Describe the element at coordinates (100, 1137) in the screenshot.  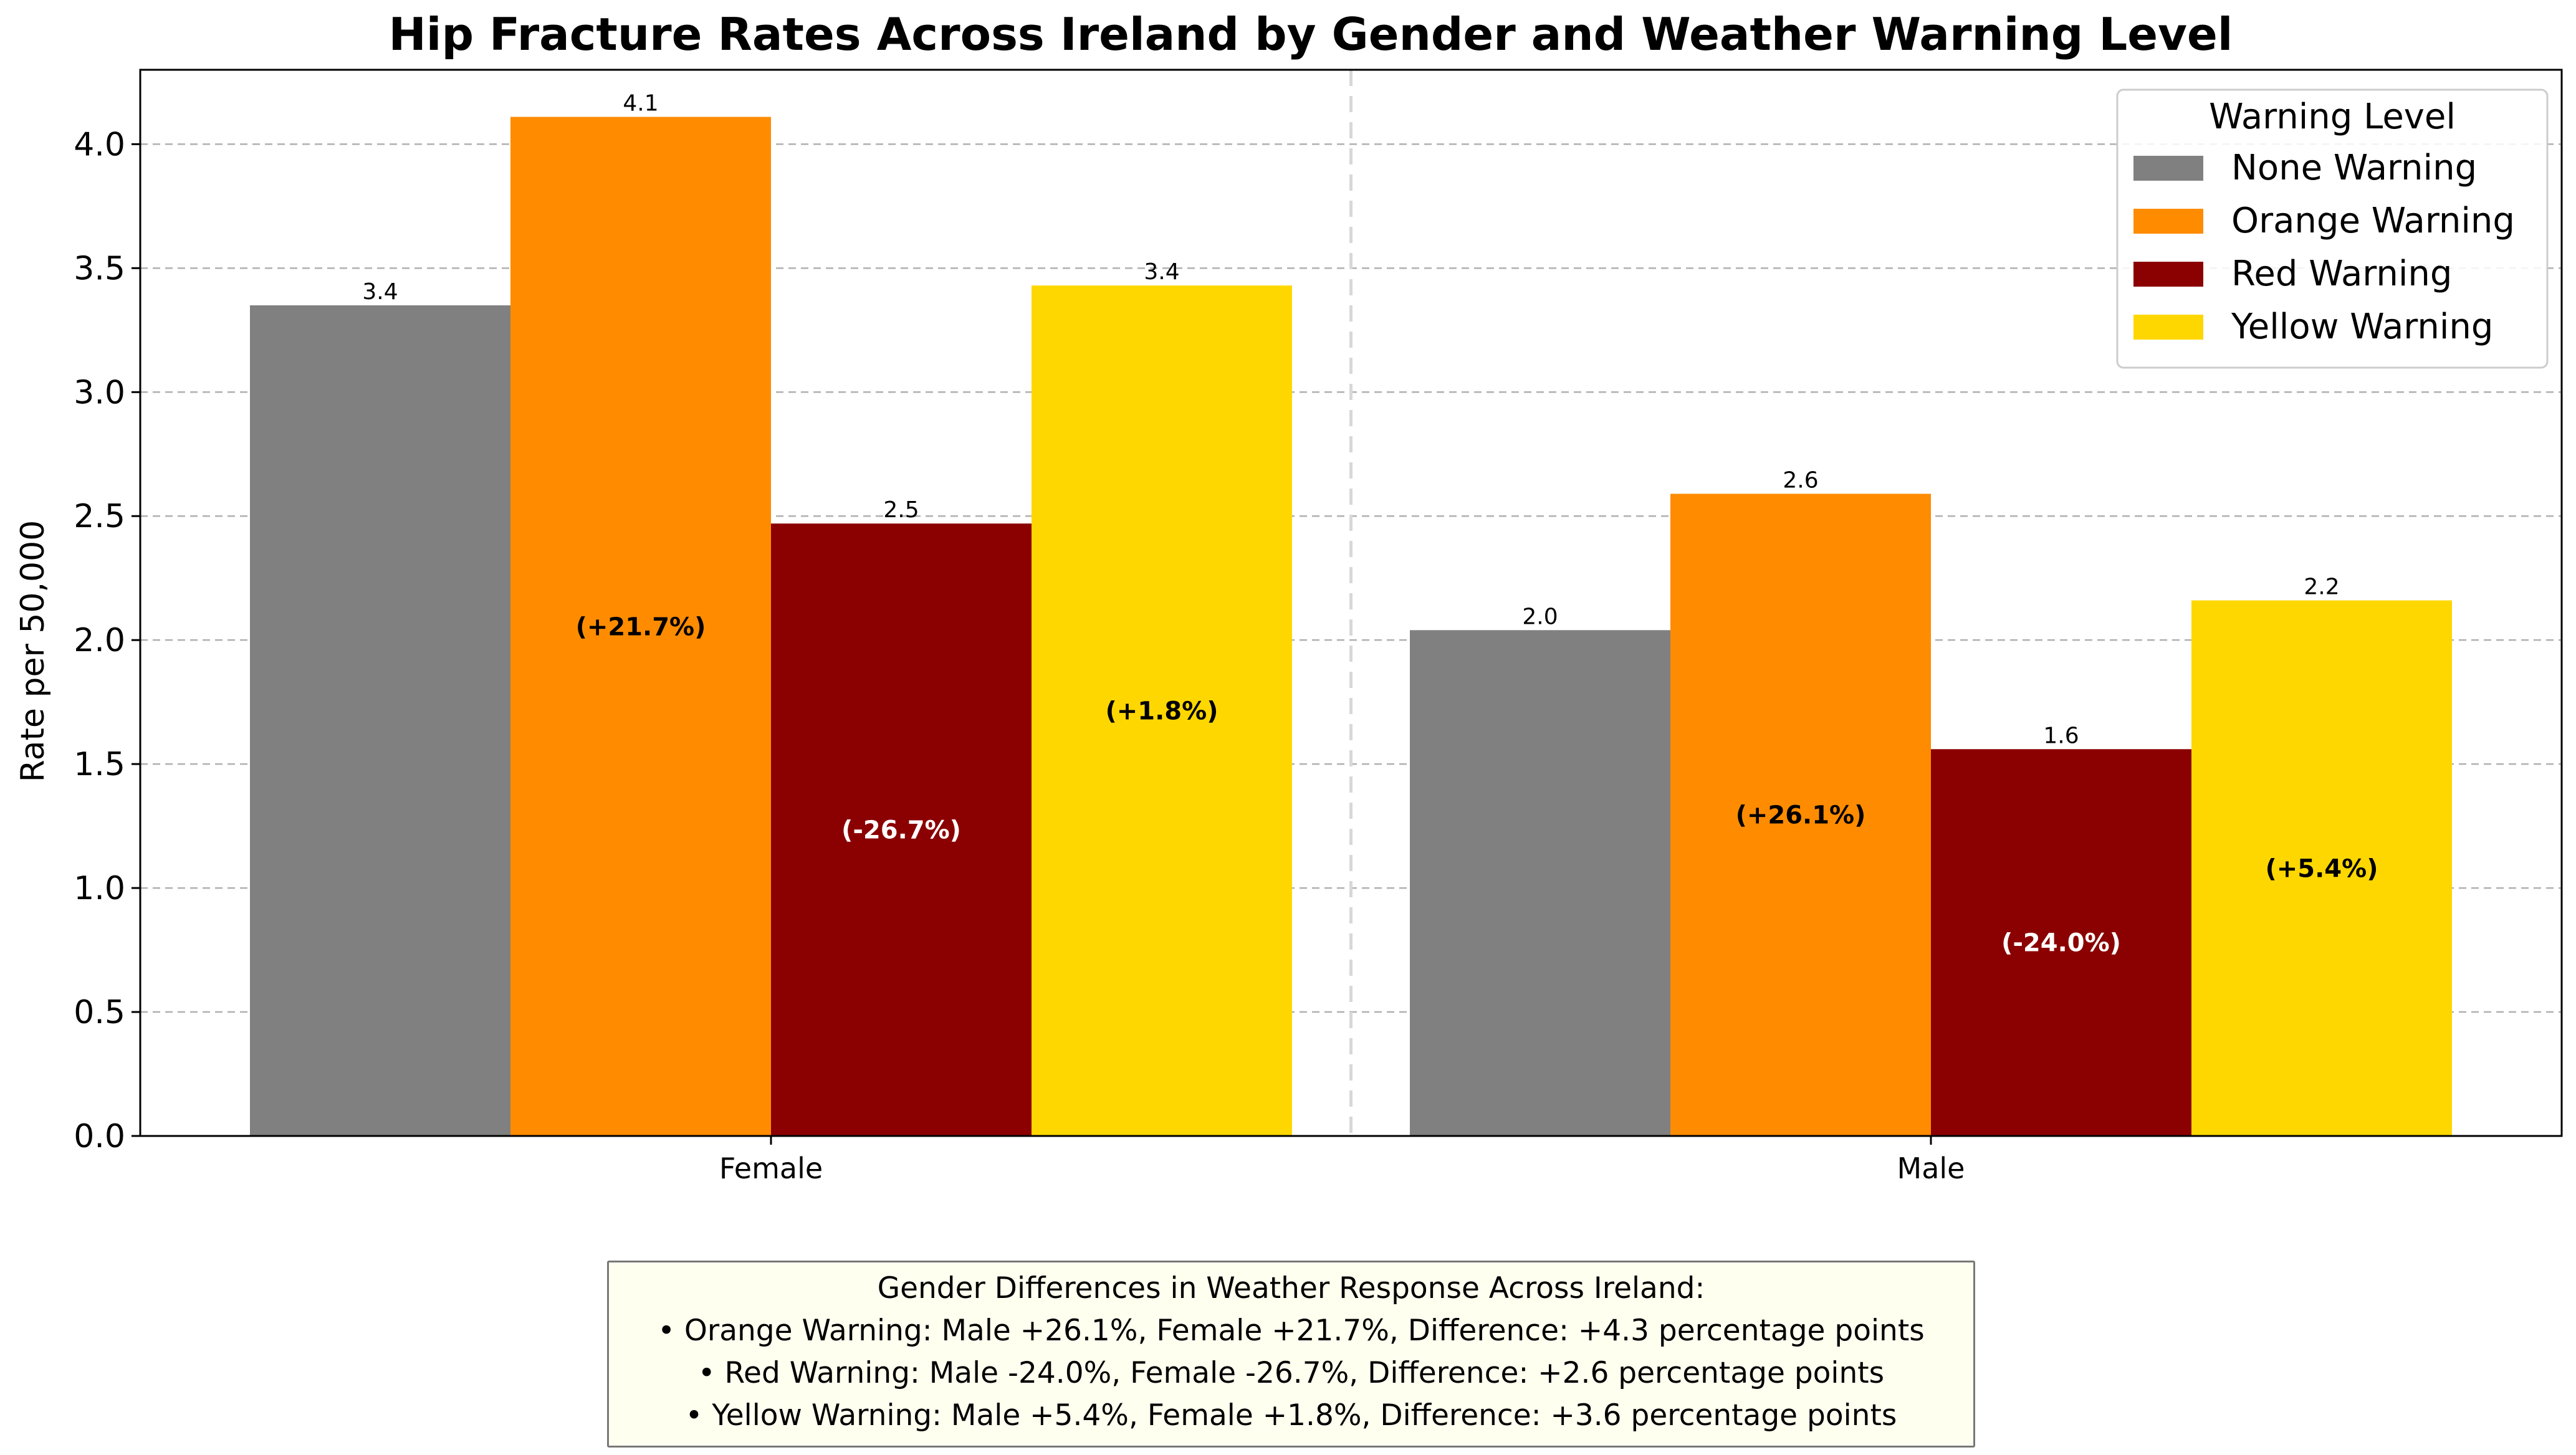
I see `y-tick-label: 0.0` at that location.